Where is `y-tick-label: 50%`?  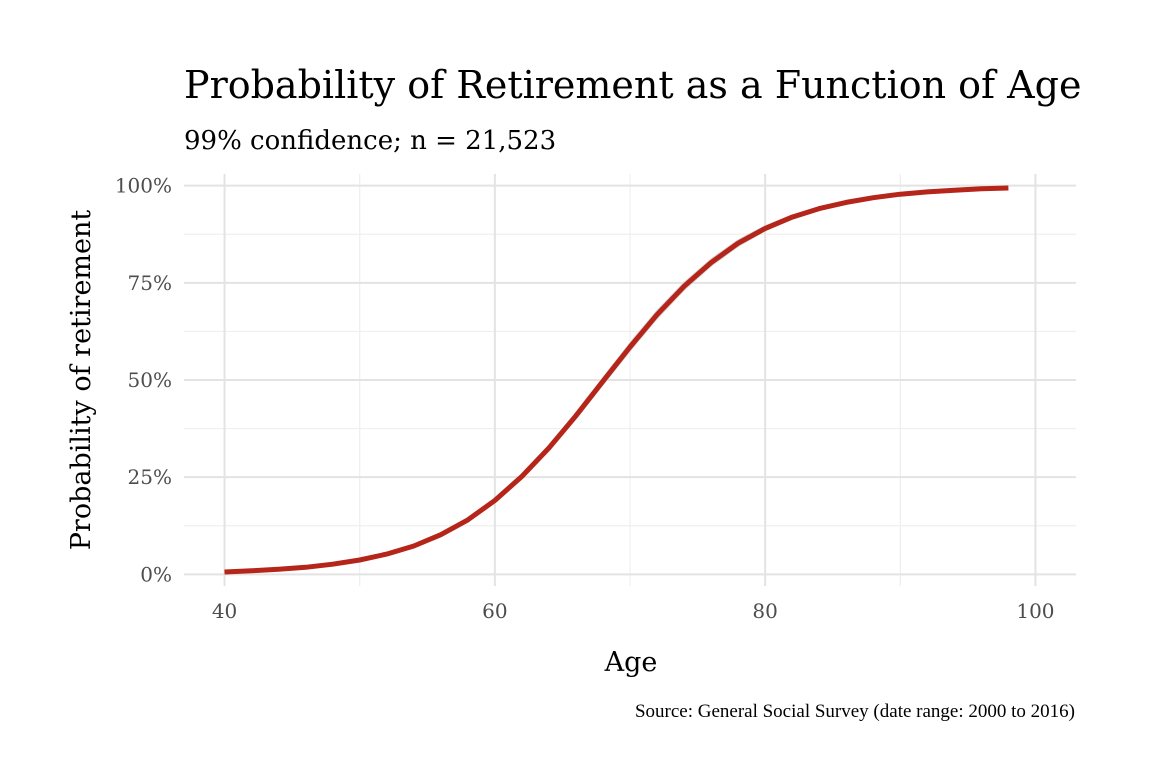
y-tick-label: 50% is located at coordinates (150, 380).